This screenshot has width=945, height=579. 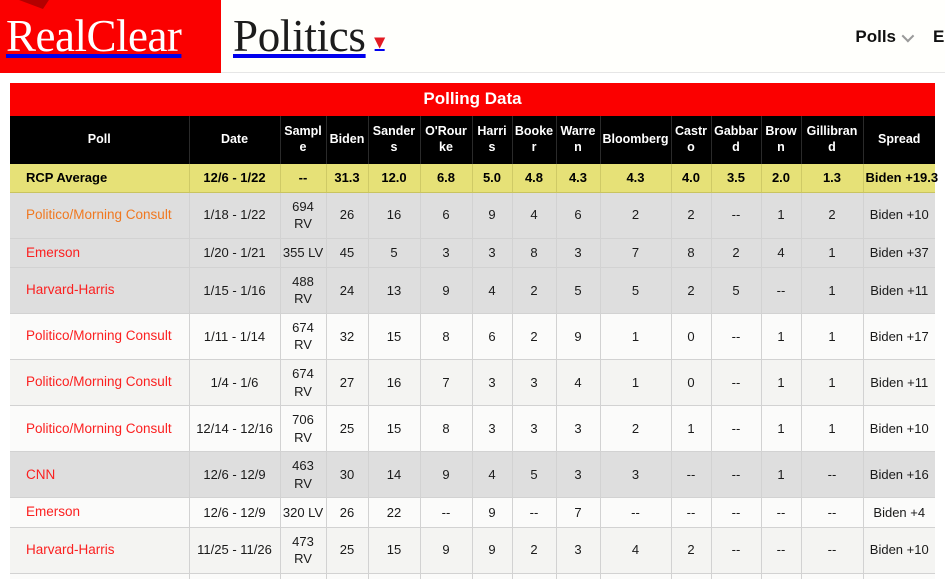 What do you see at coordinates (691, 576) in the screenshot?
I see `cell-castro: 1` at bounding box center [691, 576].